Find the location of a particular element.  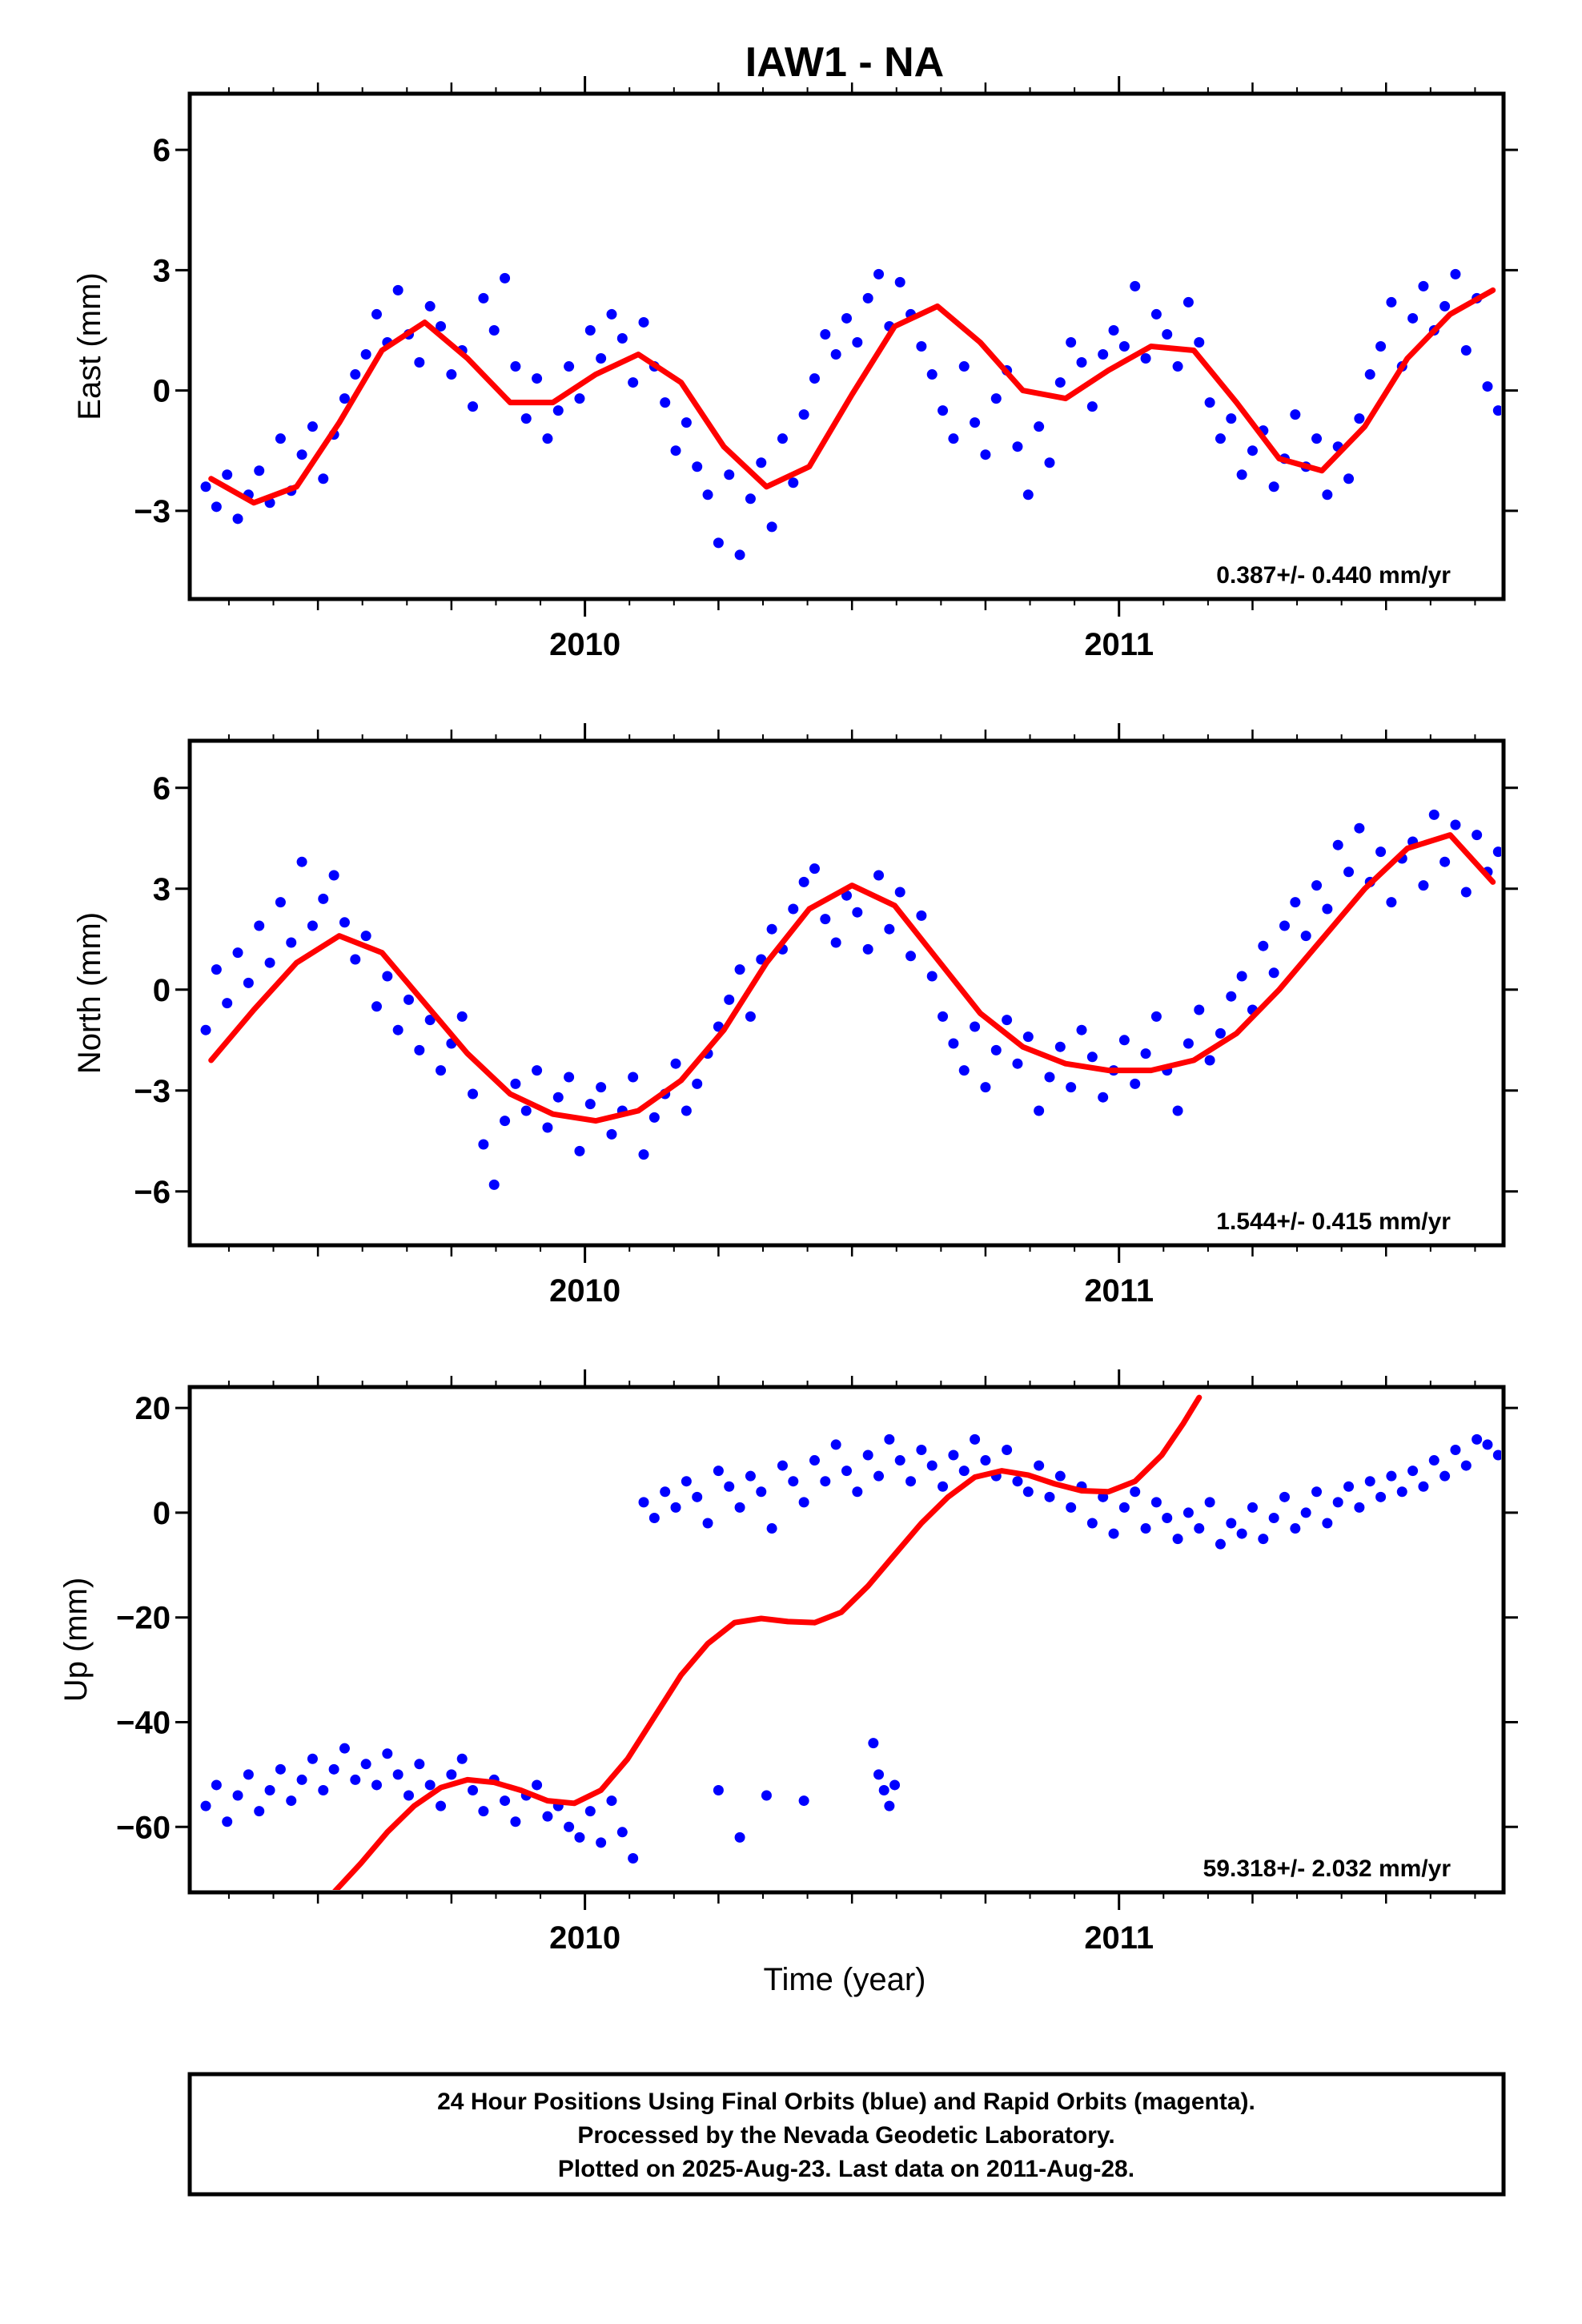

y-axis-title: North (mm) is located at coordinates (89, 993).